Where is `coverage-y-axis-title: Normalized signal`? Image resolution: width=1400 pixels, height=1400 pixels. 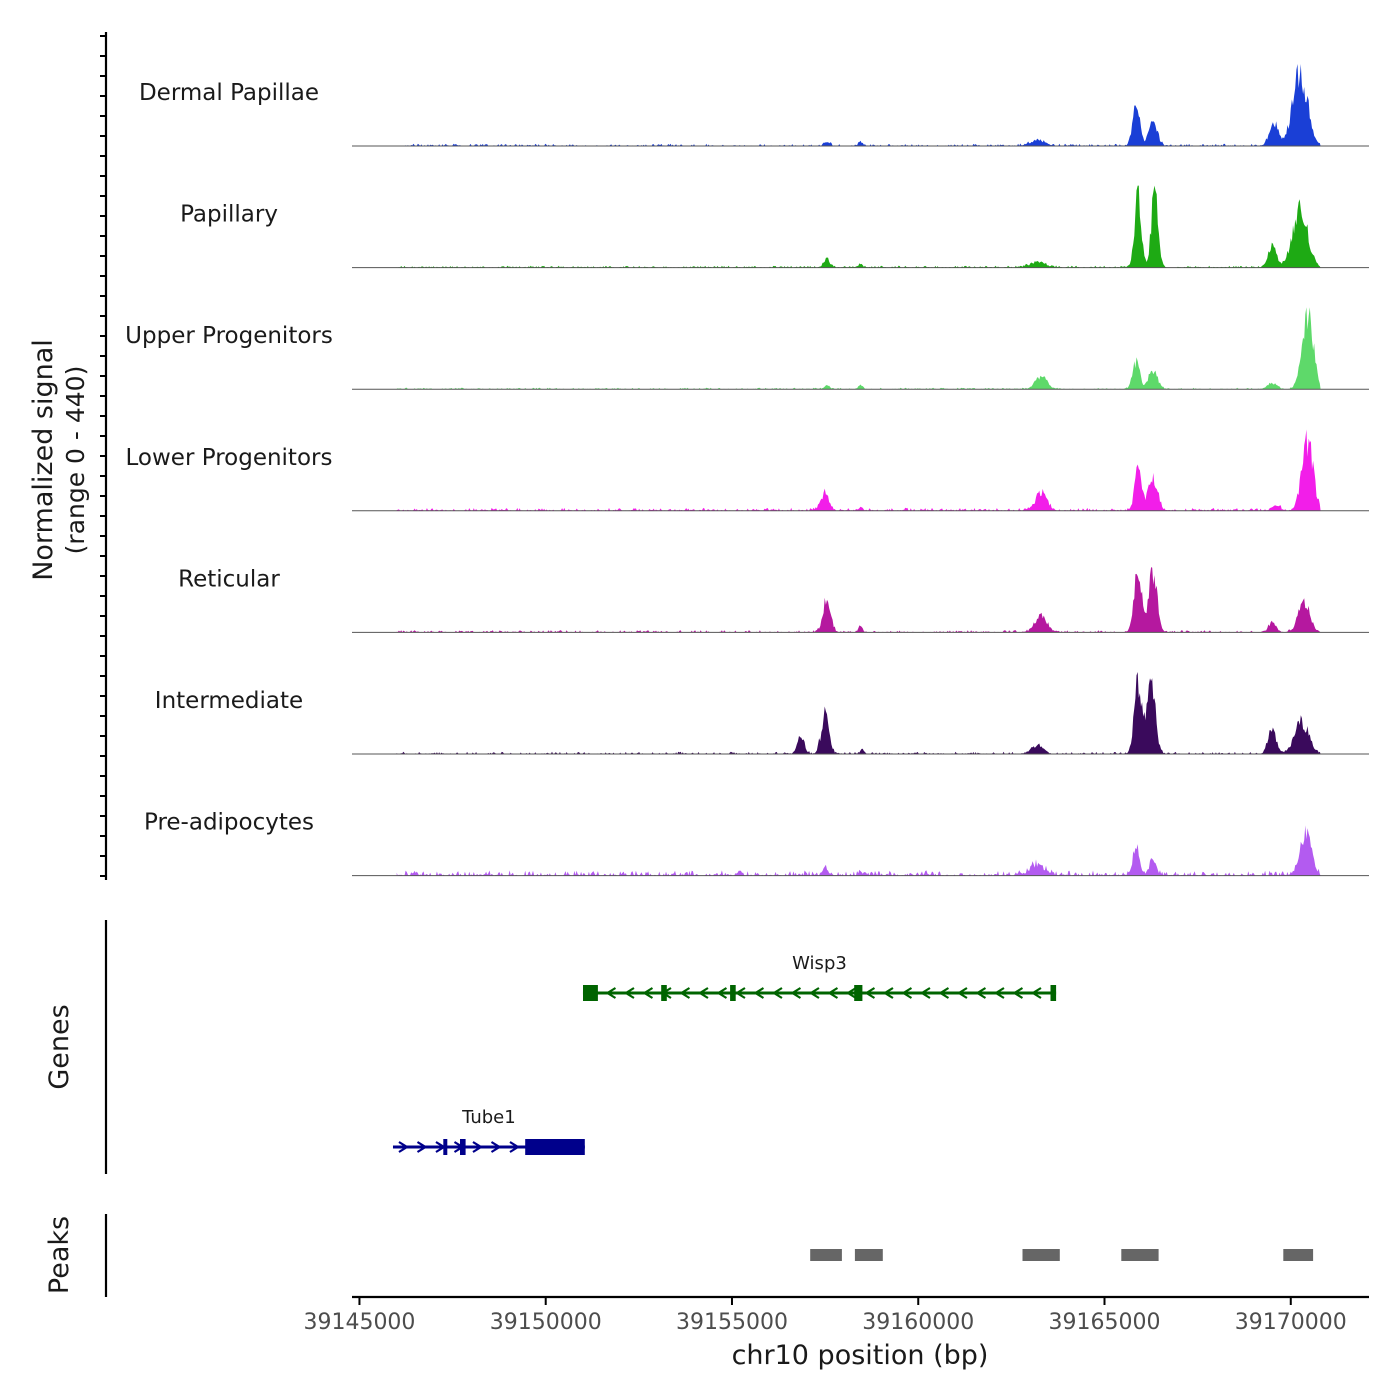 coverage-y-axis-title: Normalized signal is located at coordinates (43, 460).